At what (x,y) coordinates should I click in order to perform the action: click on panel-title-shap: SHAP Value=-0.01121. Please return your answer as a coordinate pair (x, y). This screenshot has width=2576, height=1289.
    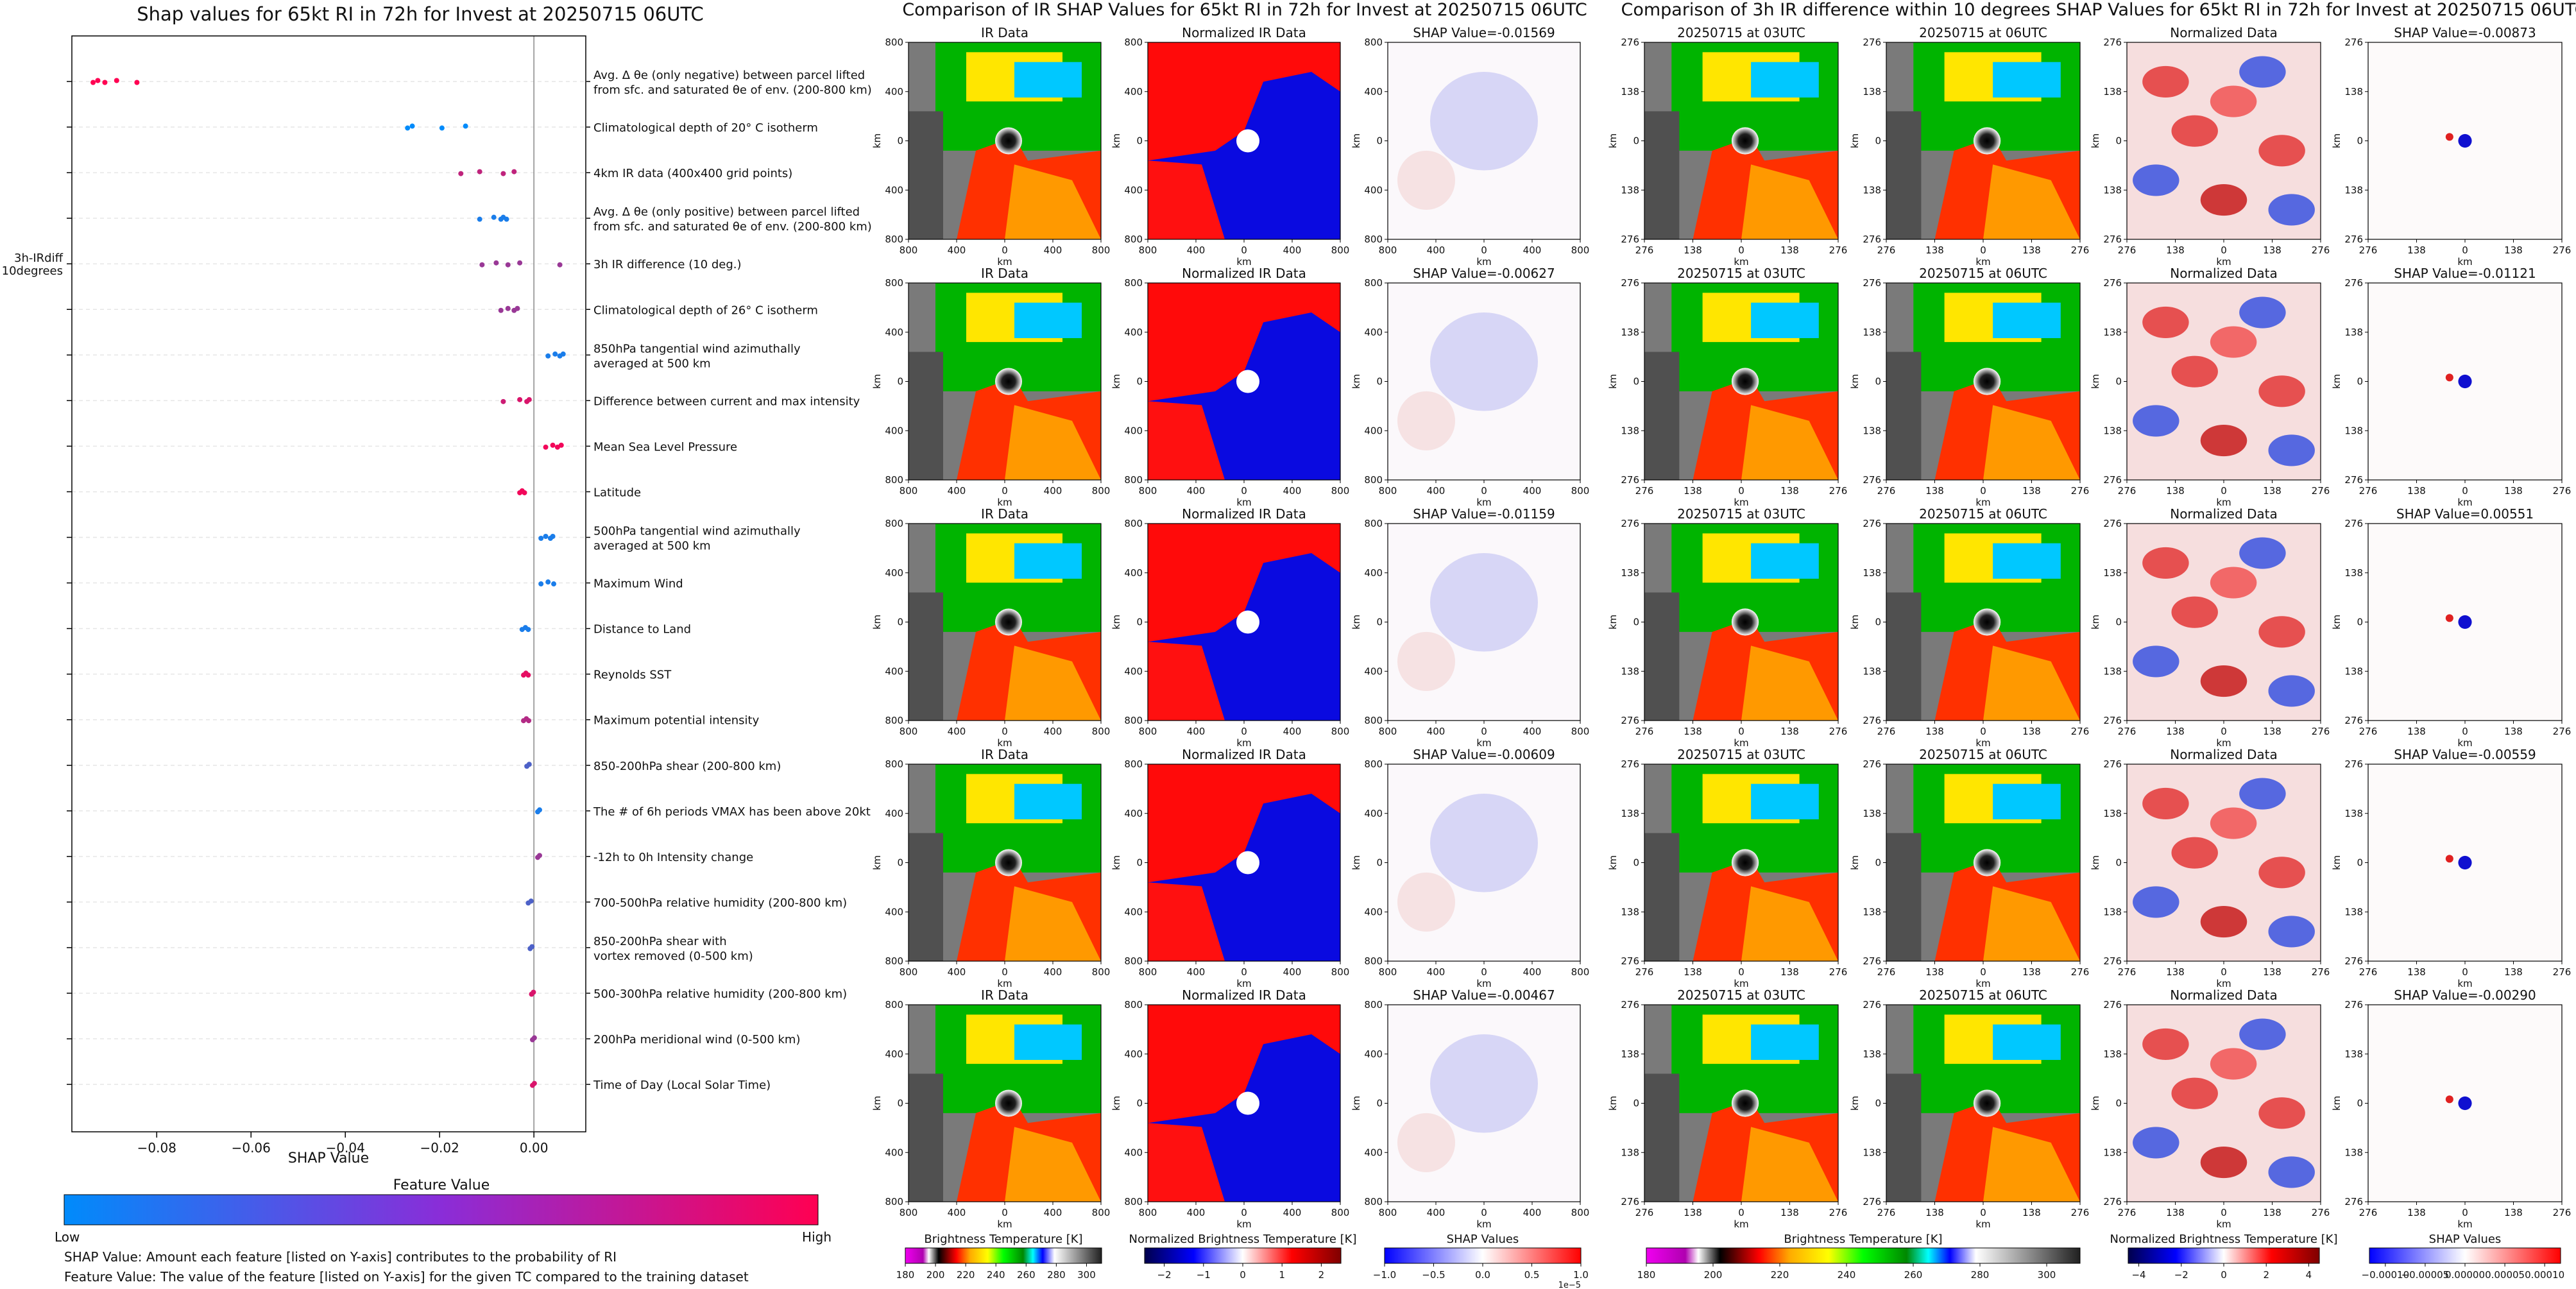
    Looking at the image, I should click on (2465, 273).